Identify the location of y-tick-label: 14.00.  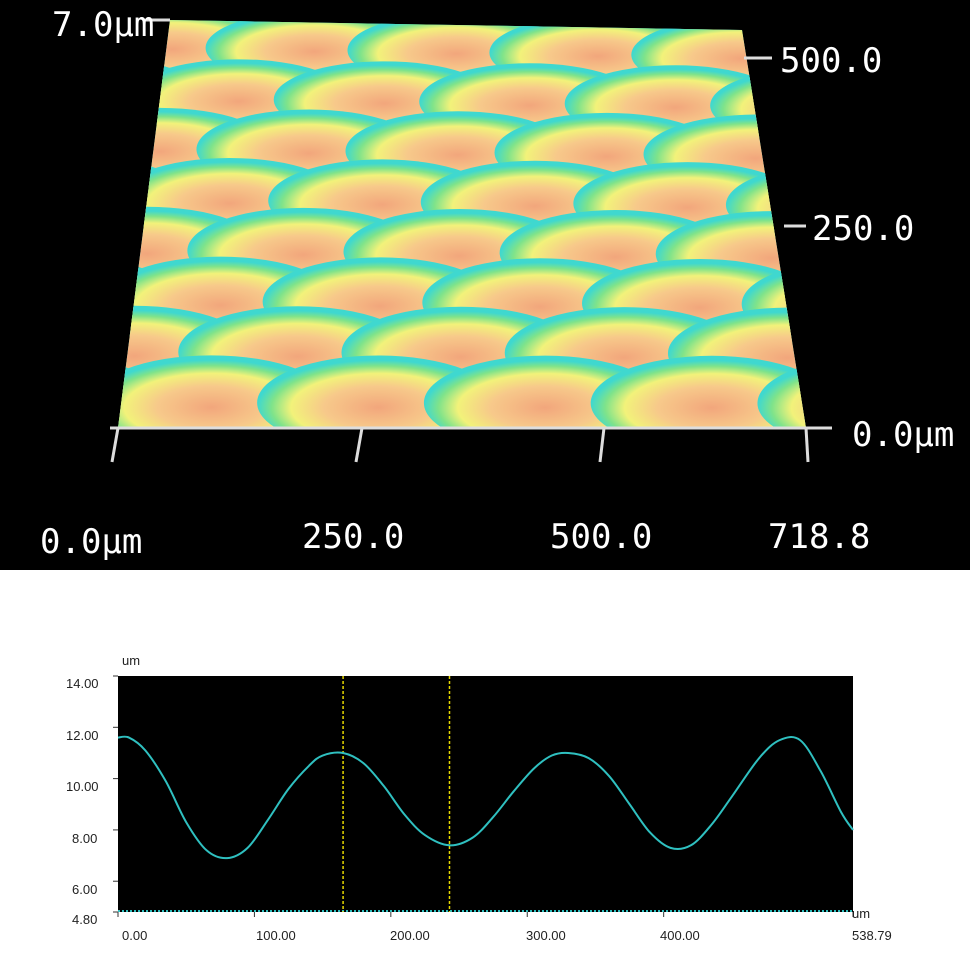
(82, 683).